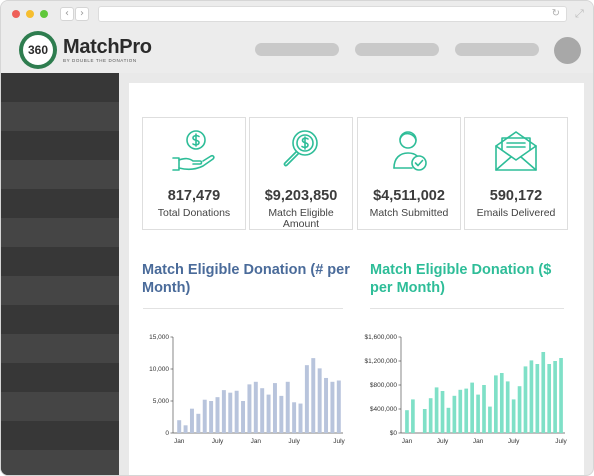 This screenshot has width=594, height=476. What do you see at coordinates (555, 13) in the screenshot?
I see `reload-icon: ↻` at bounding box center [555, 13].